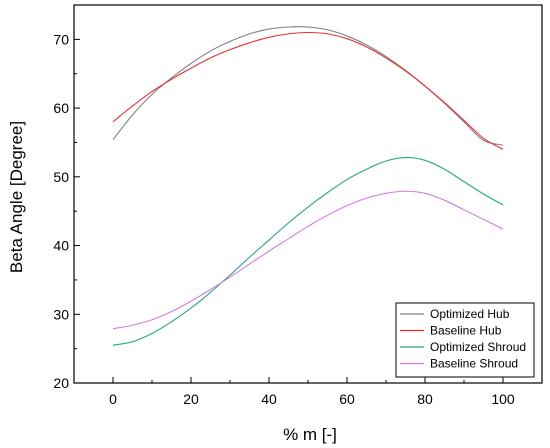 This screenshot has width=550, height=448. What do you see at coordinates (347, 399) in the screenshot?
I see `x-tick-label: 60` at bounding box center [347, 399].